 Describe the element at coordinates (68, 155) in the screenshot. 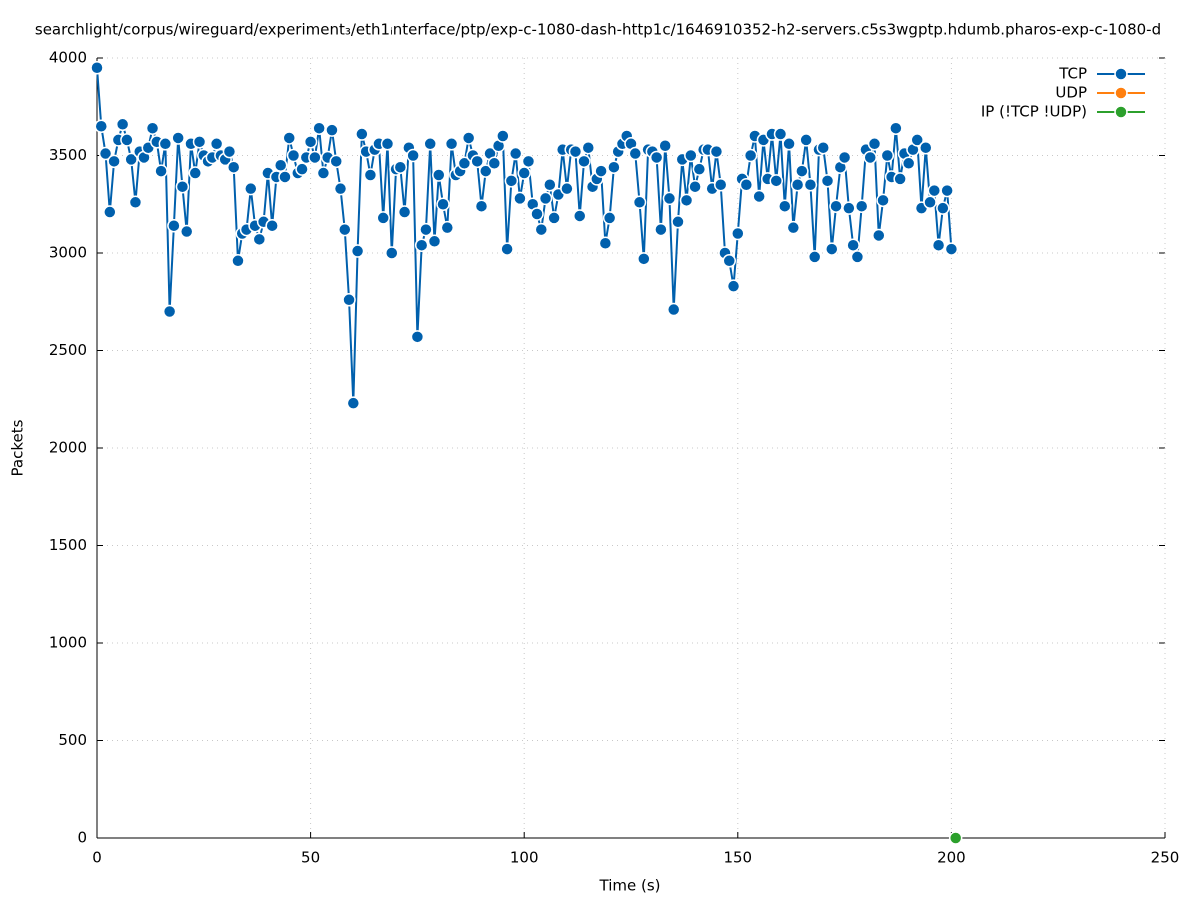

I see `y-tick-label: 3500` at that location.